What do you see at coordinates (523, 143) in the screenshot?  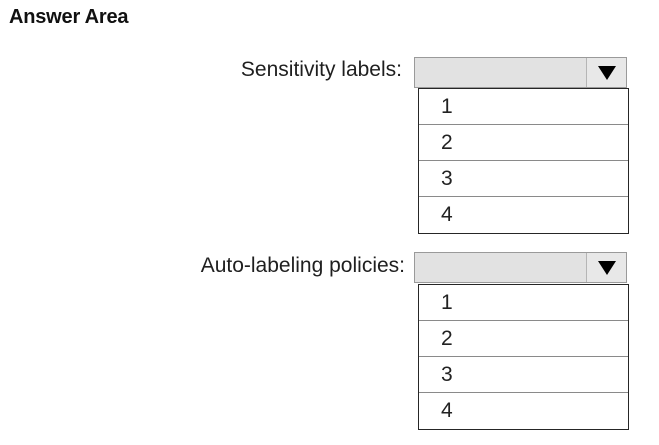 I see `sensitivity-labels-option: 2` at bounding box center [523, 143].